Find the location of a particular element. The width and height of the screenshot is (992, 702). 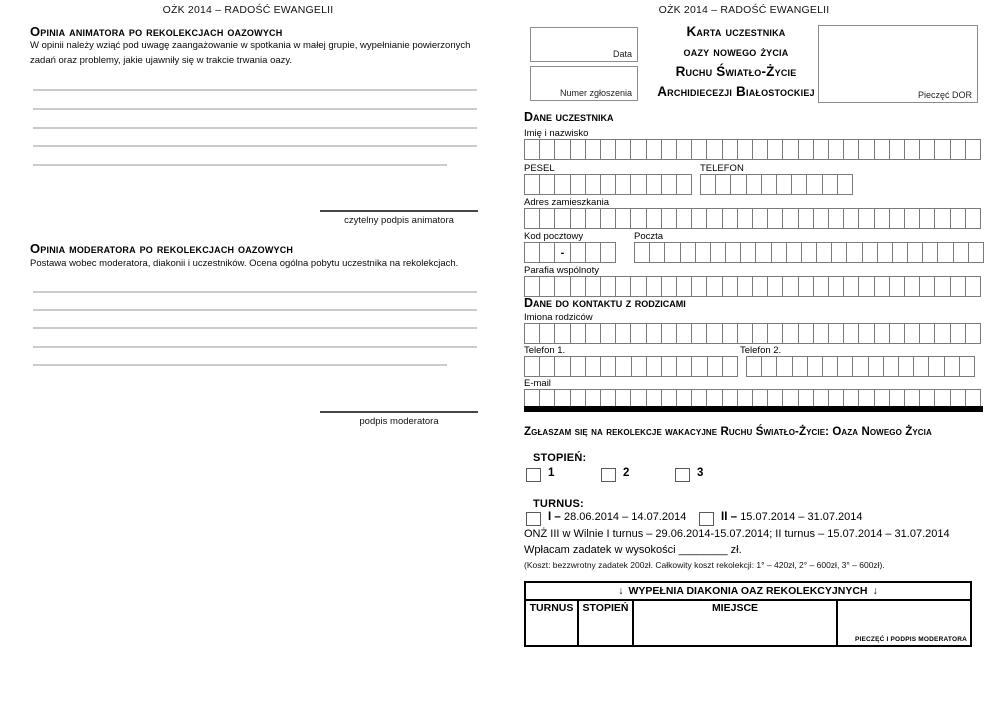

parents-section-heading: Dane do kontaktu z rodzicami is located at coordinates (605, 303).